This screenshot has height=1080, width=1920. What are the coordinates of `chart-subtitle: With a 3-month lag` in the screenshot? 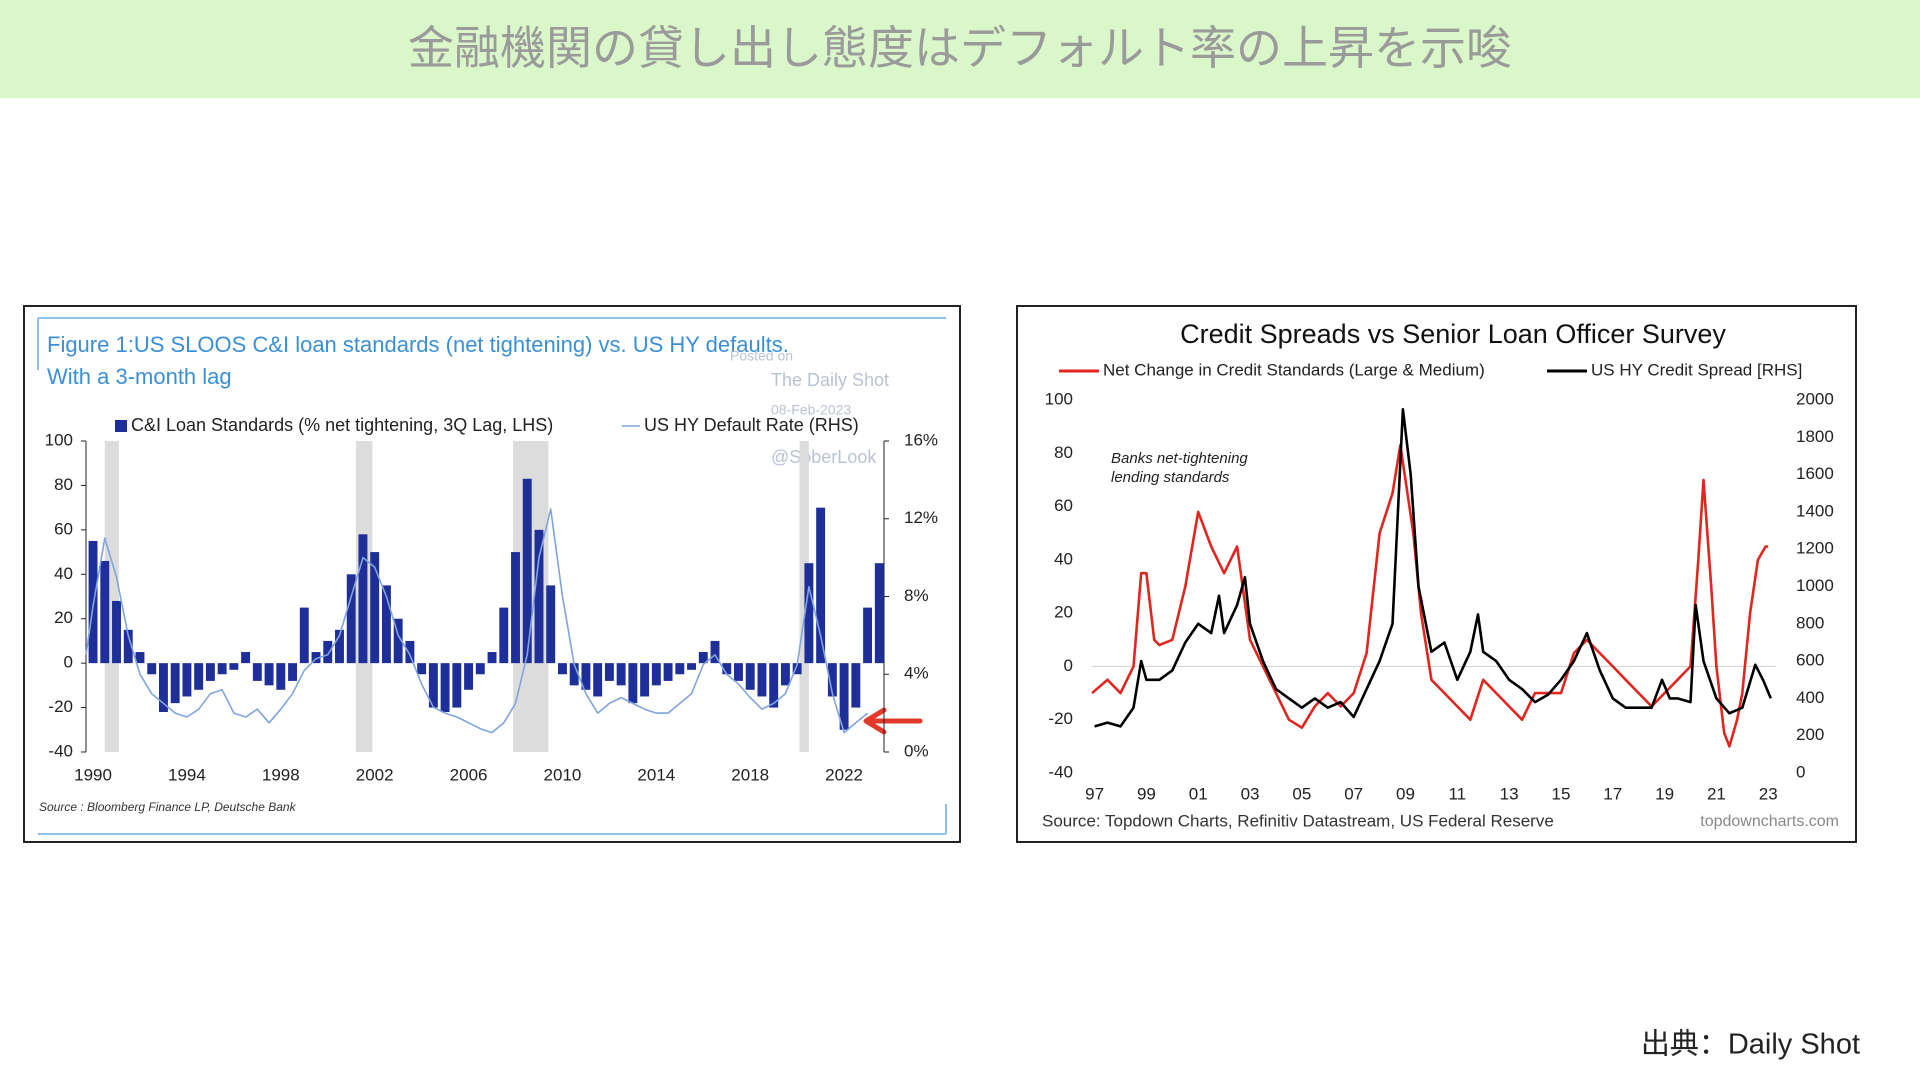 It's located at (139, 376).